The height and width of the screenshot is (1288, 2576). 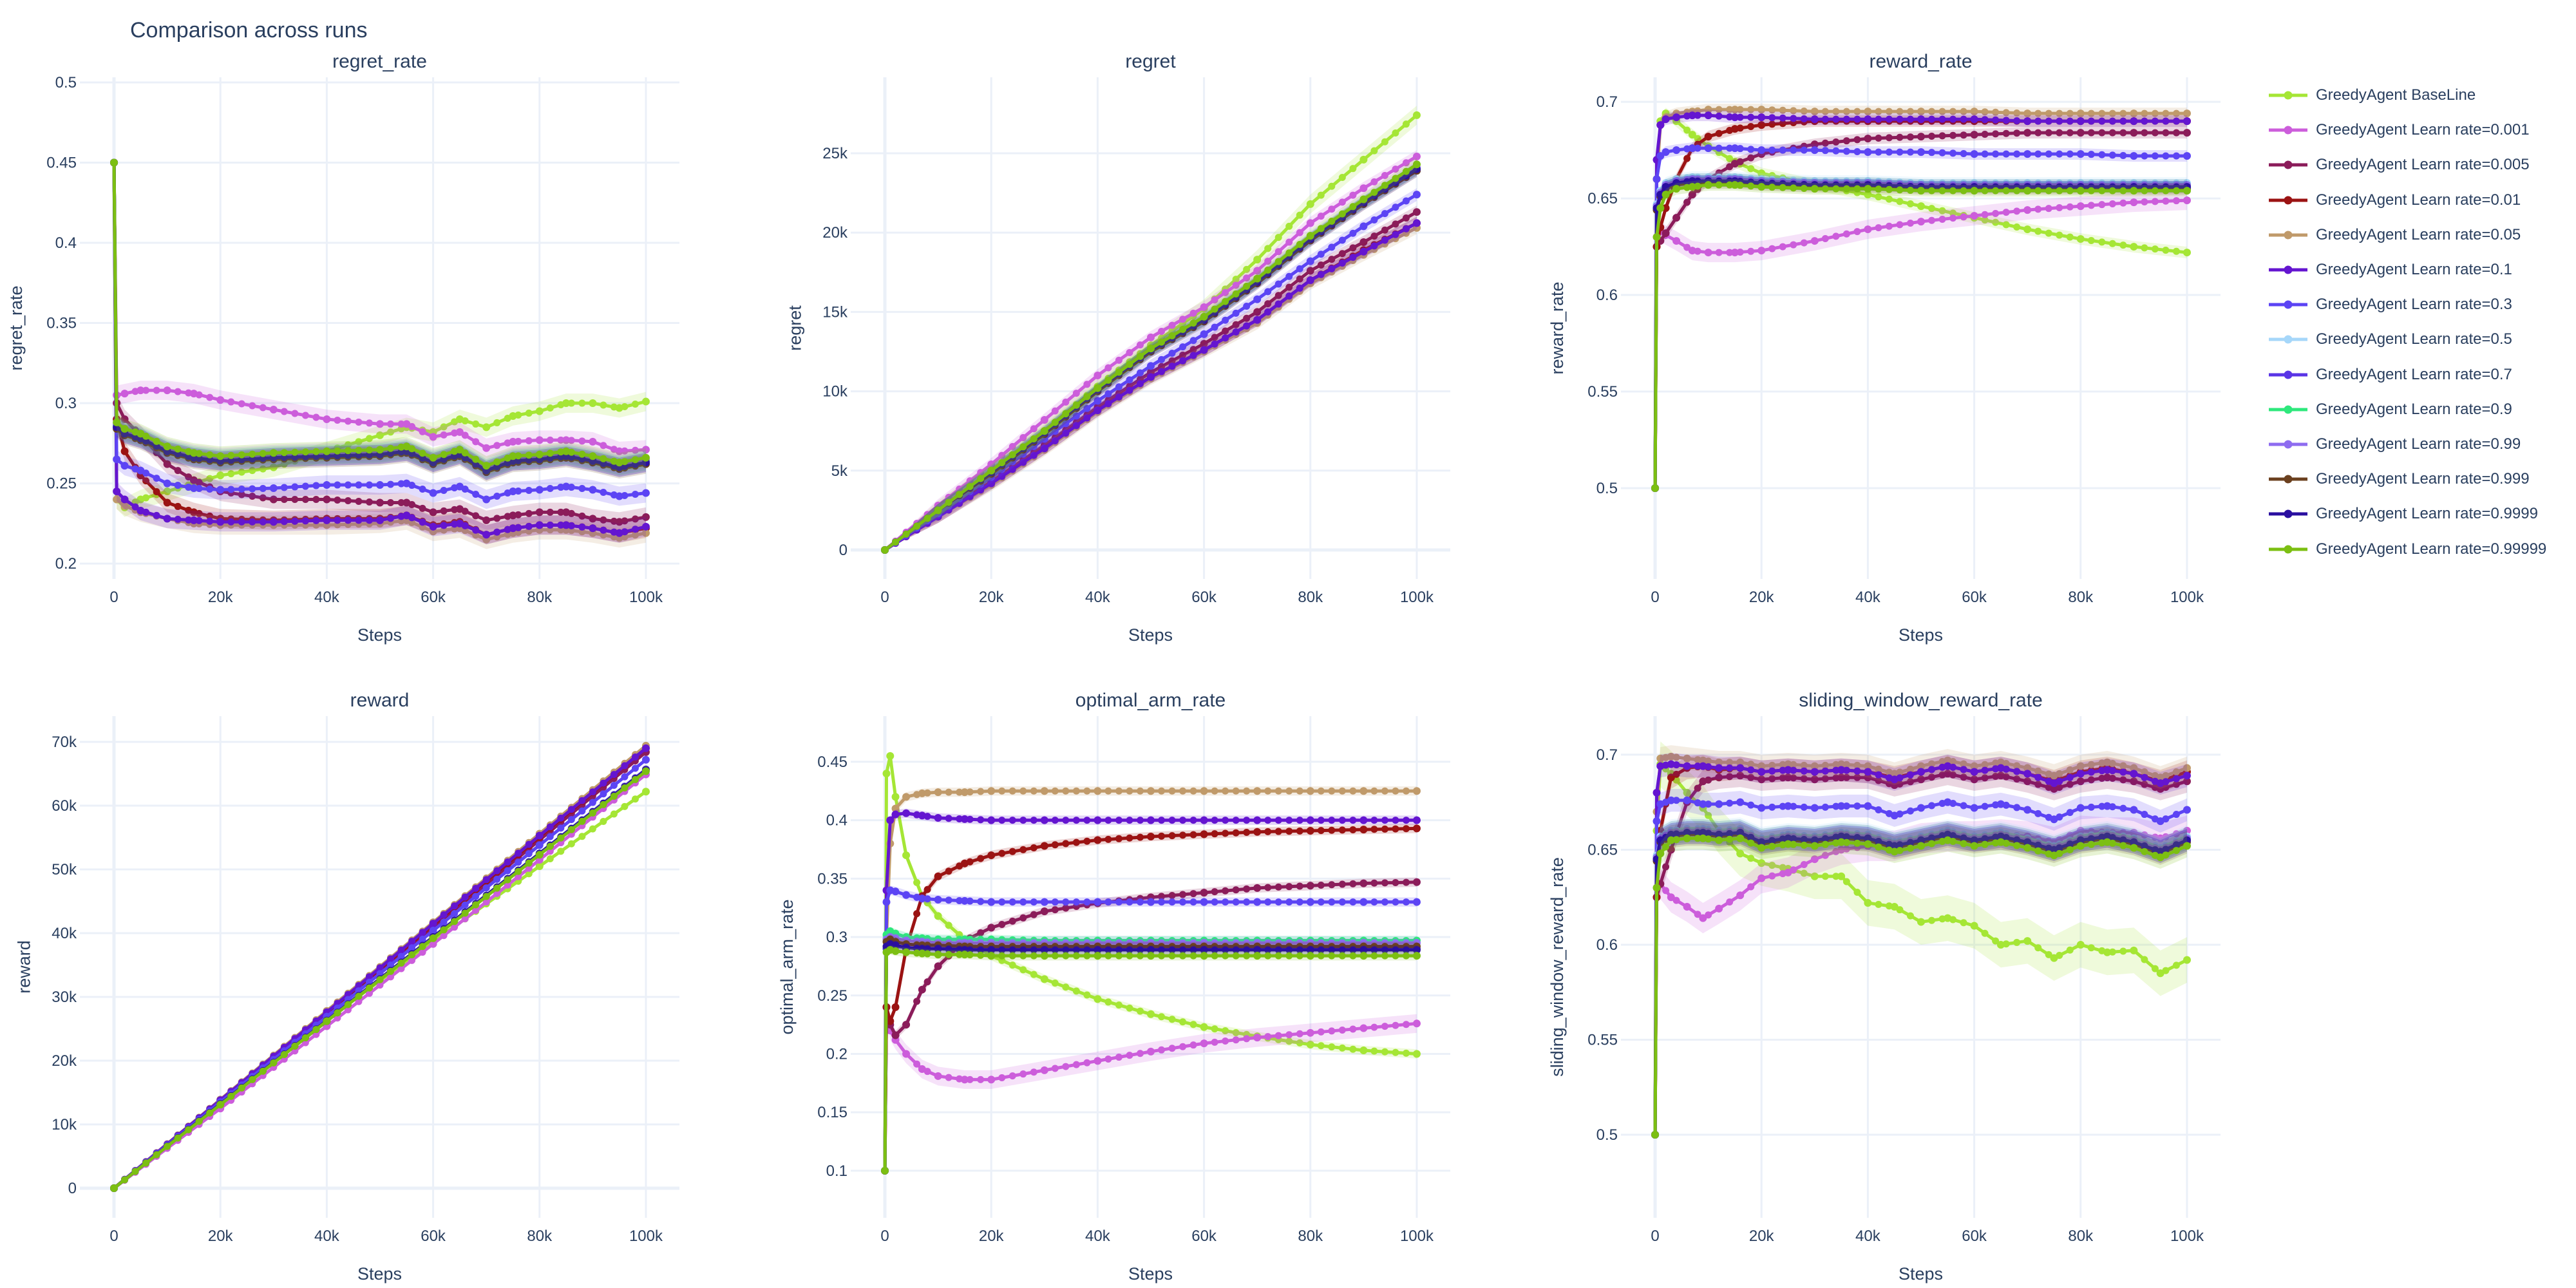 What do you see at coordinates (835, 392) in the screenshot?
I see `y-tick-label: 10k` at bounding box center [835, 392].